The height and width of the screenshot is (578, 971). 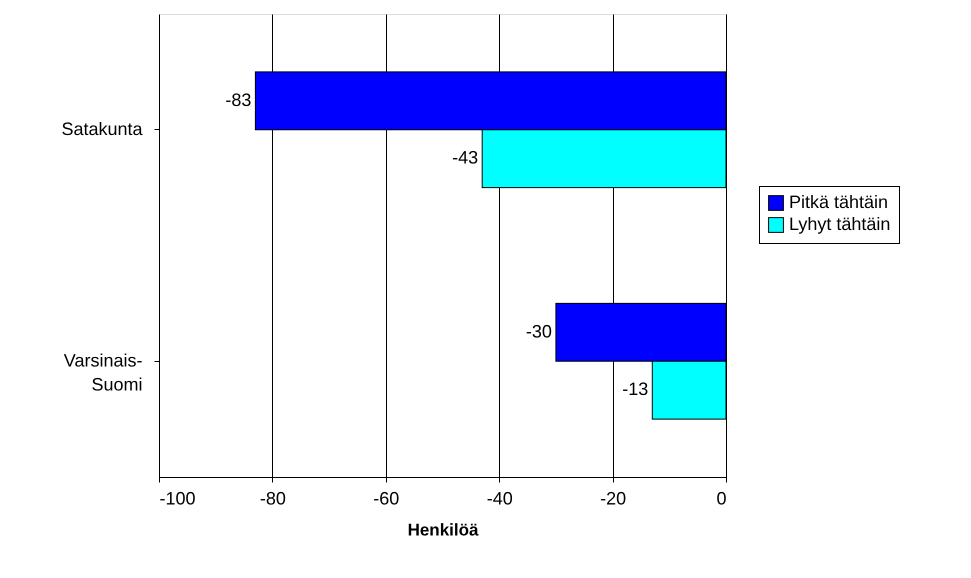 I want to click on data-label: -43, so click(x=465, y=158).